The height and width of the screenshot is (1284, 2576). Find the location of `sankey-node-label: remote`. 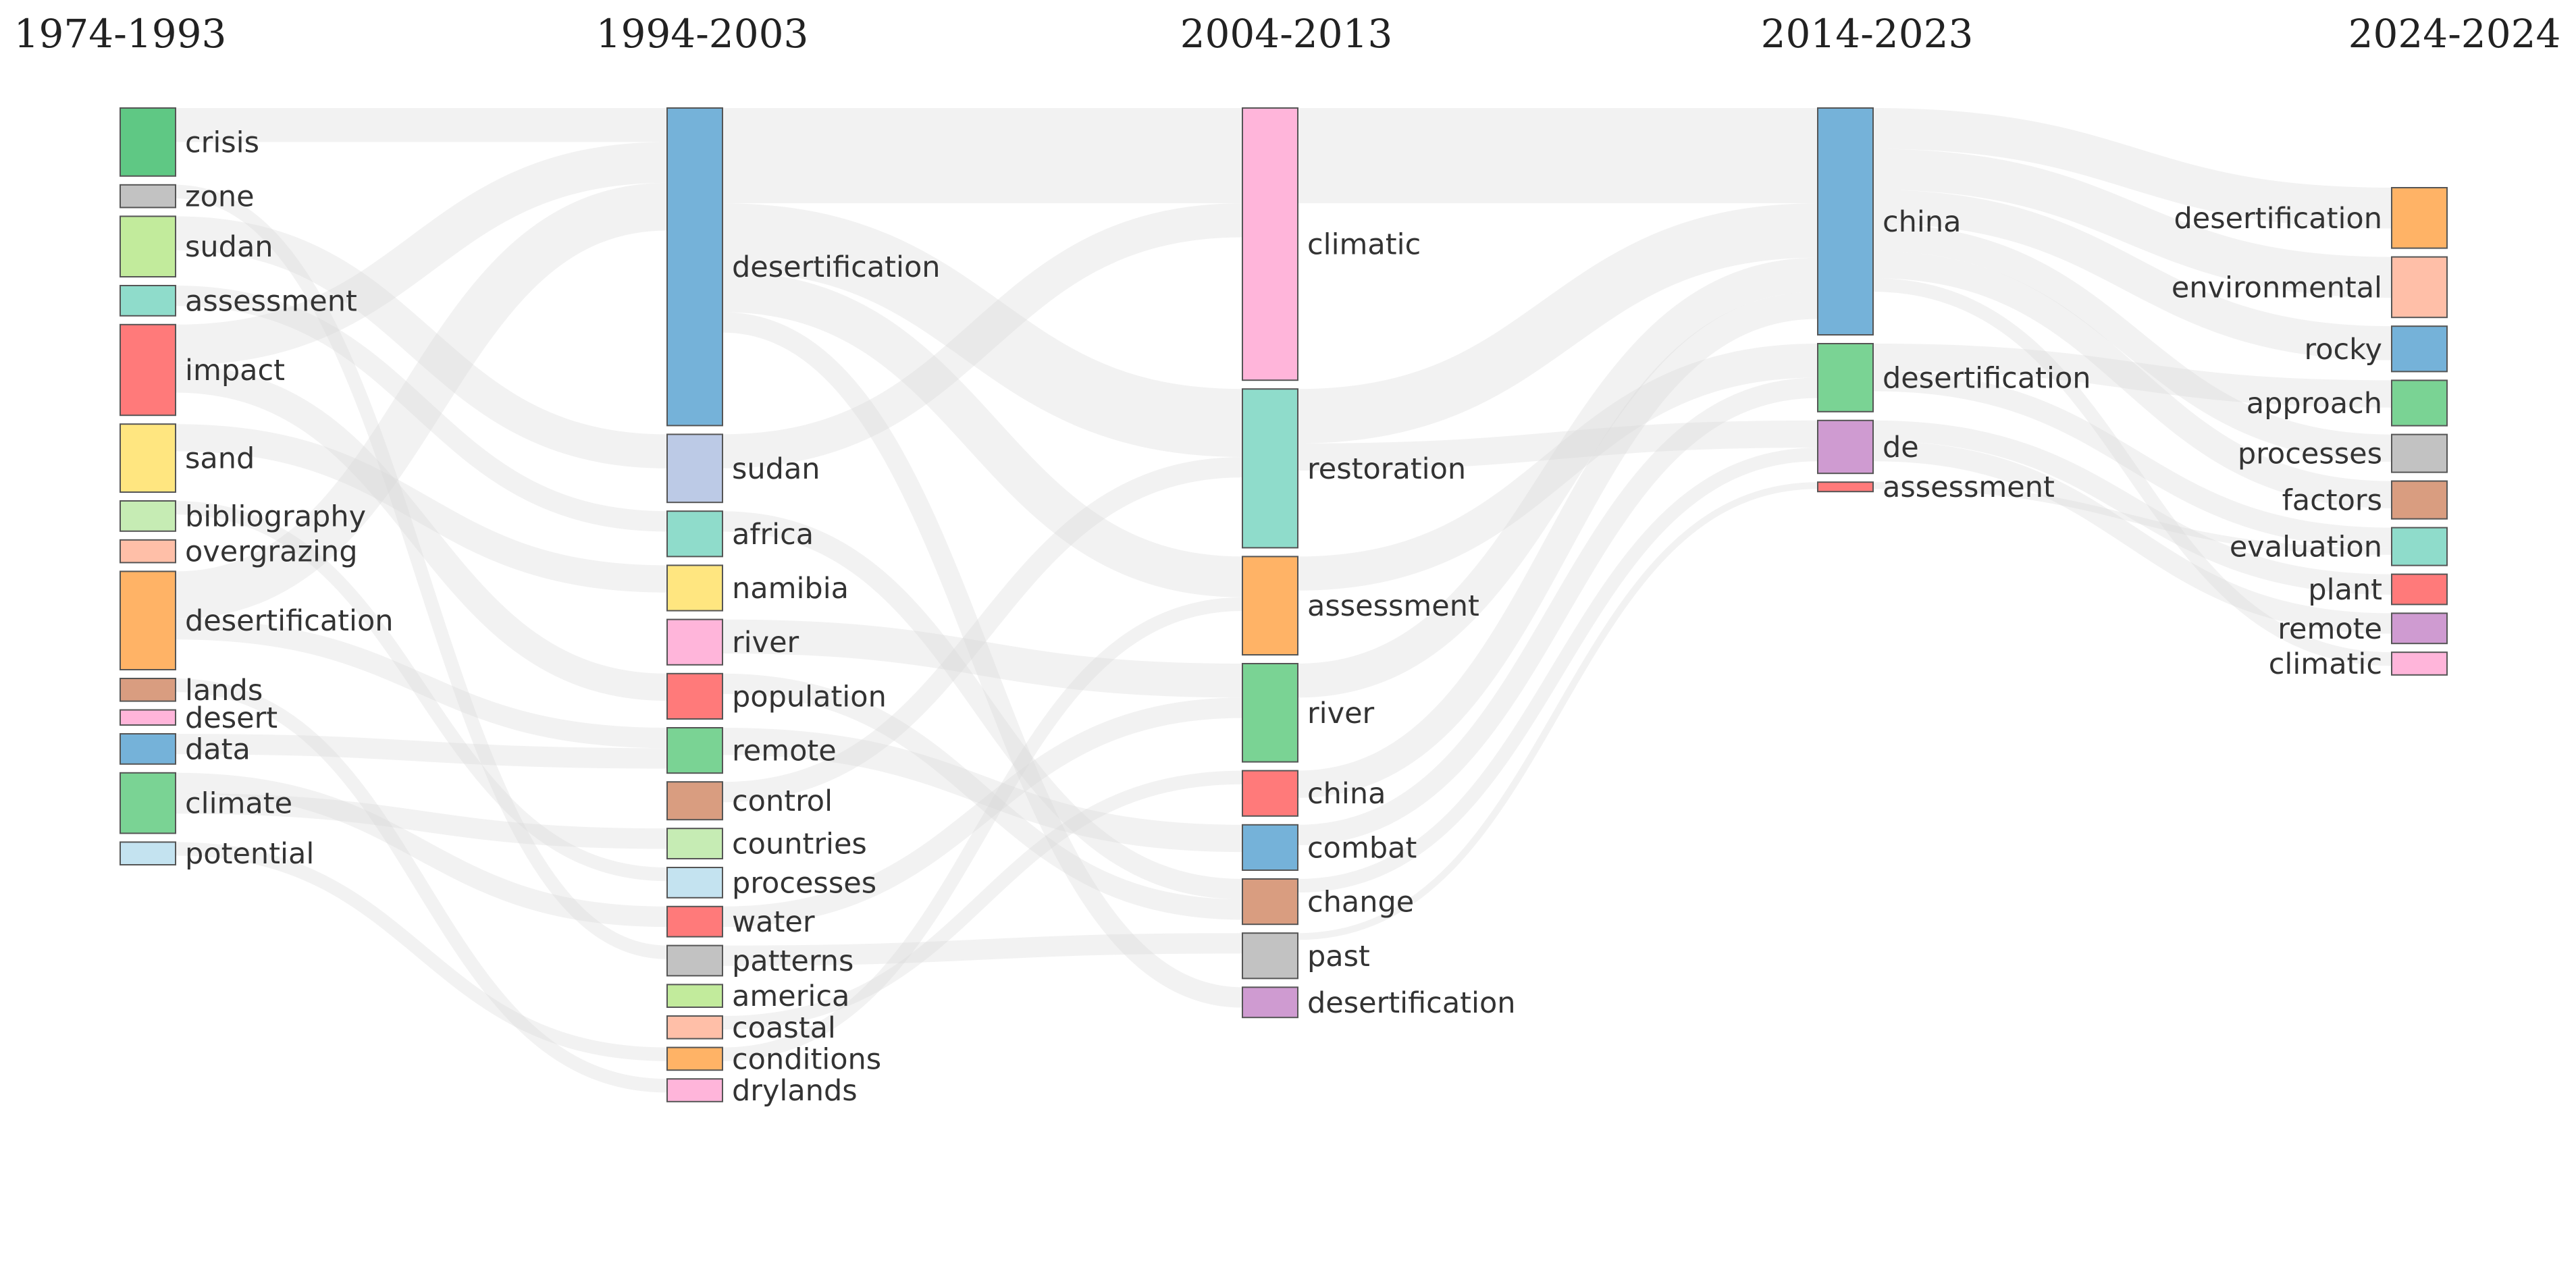

sankey-node-label: remote is located at coordinates (2330, 629).